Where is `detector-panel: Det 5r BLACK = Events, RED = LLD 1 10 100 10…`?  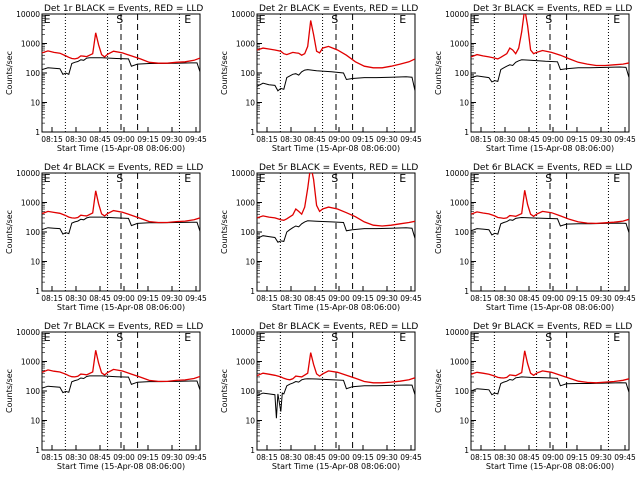 detector-panel: Det 5r BLACK = Events, RED = LLD 1 10 100 10… is located at coordinates (321, 237).